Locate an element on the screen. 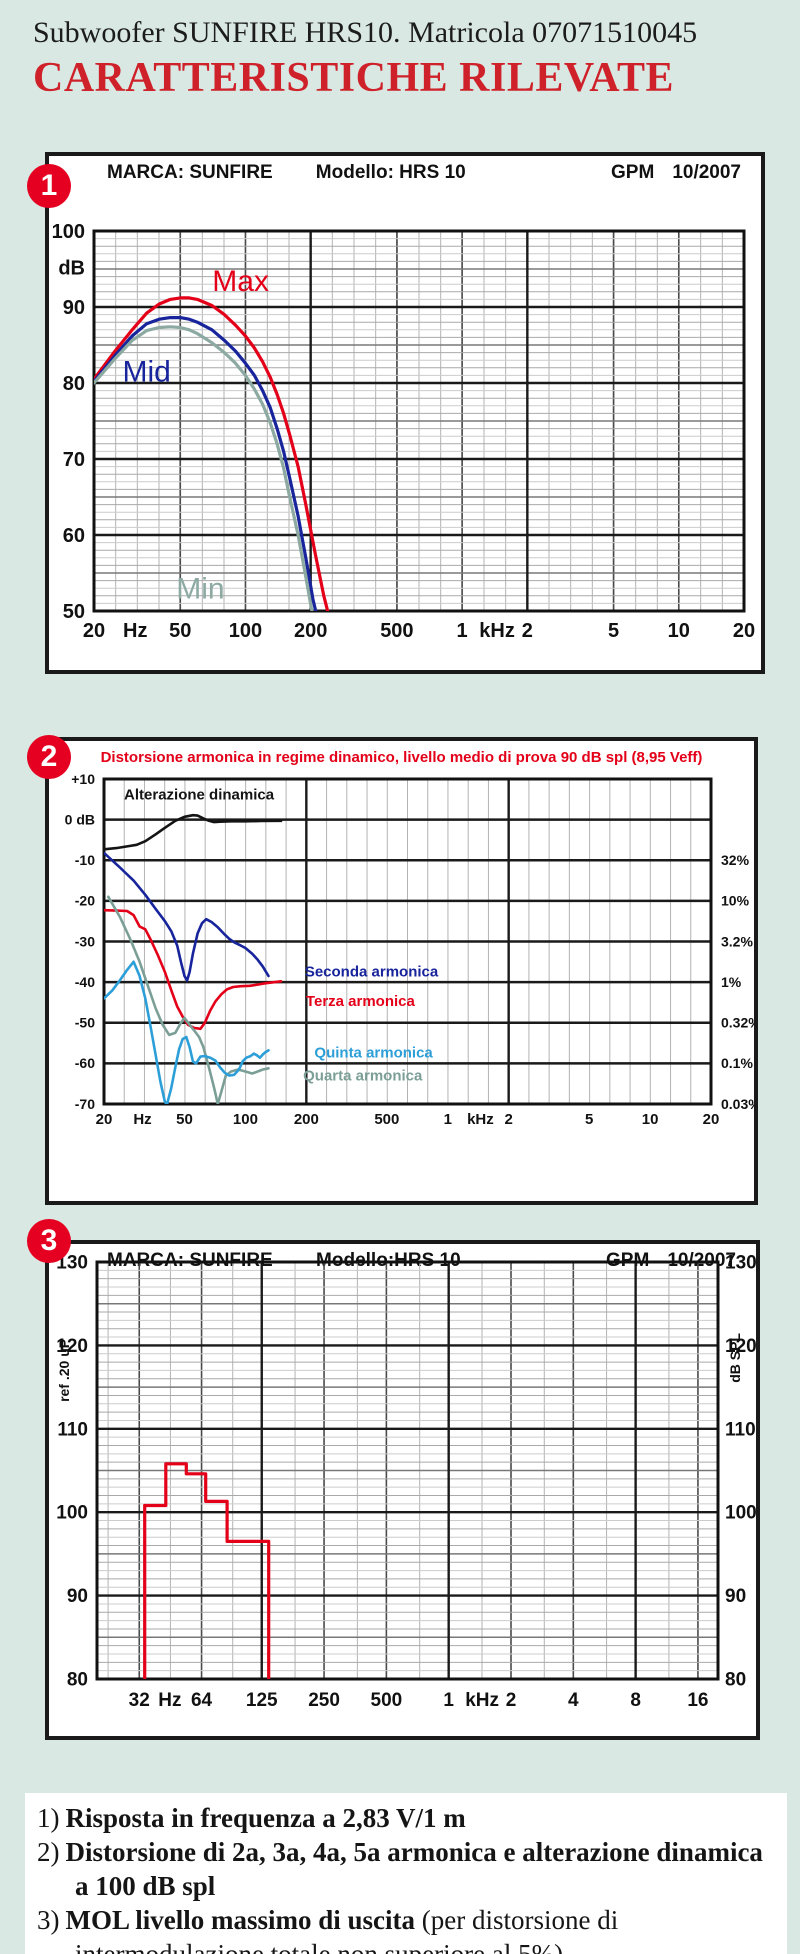 This screenshot has width=800, height=1954. y-tick-label: 110 is located at coordinates (72, 1429).